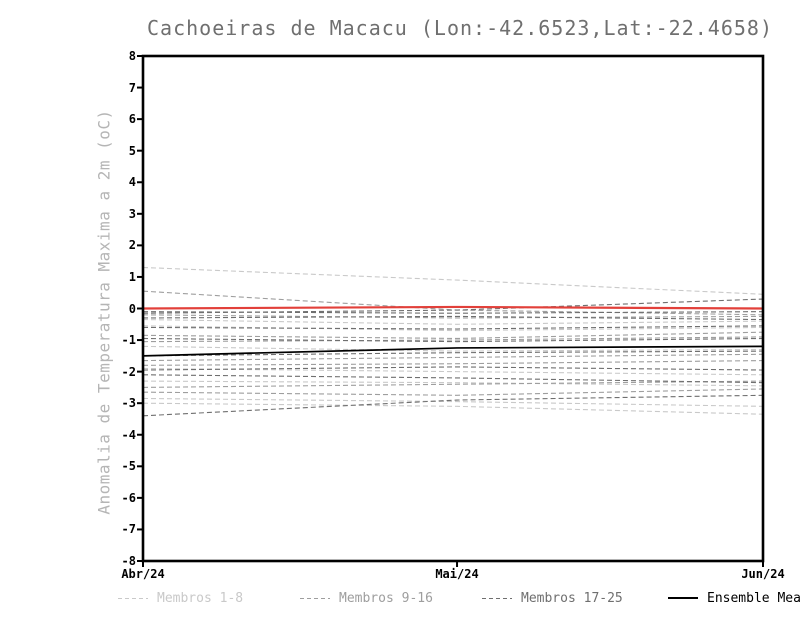  What do you see at coordinates (386, 598) in the screenshot?
I see `legend-label: Membros 9-16` at bounding box center [386, 598].